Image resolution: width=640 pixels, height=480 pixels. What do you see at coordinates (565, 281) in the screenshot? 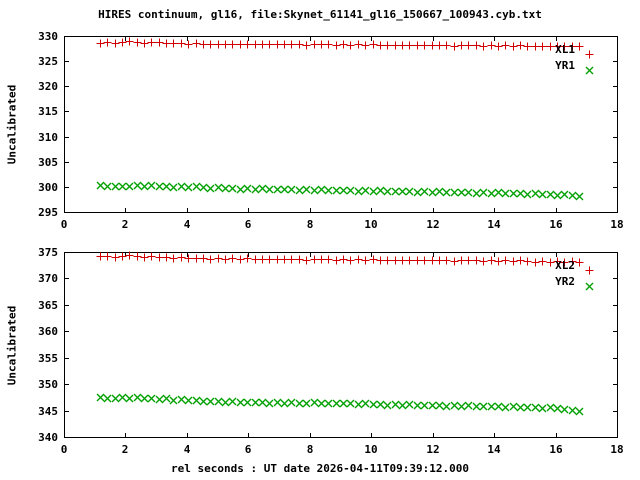
I see `legend-label-yr2: YR2` at bounding box center [565, 281].